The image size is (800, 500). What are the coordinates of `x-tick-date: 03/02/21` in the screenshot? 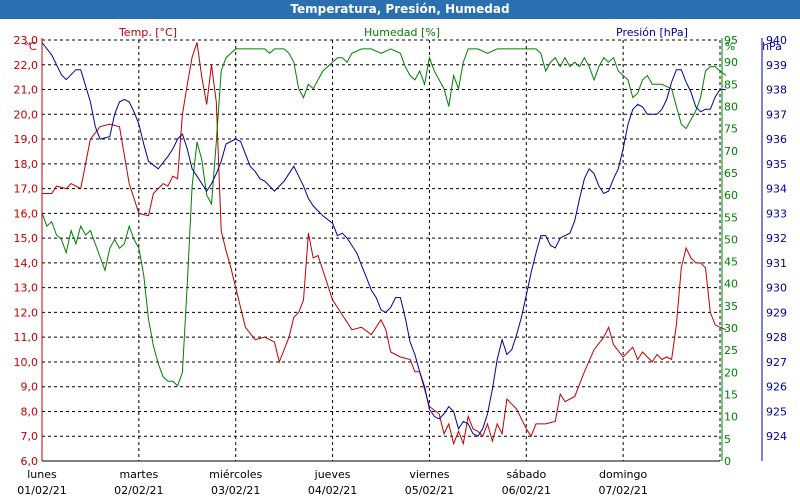 It's located at (235, 490).